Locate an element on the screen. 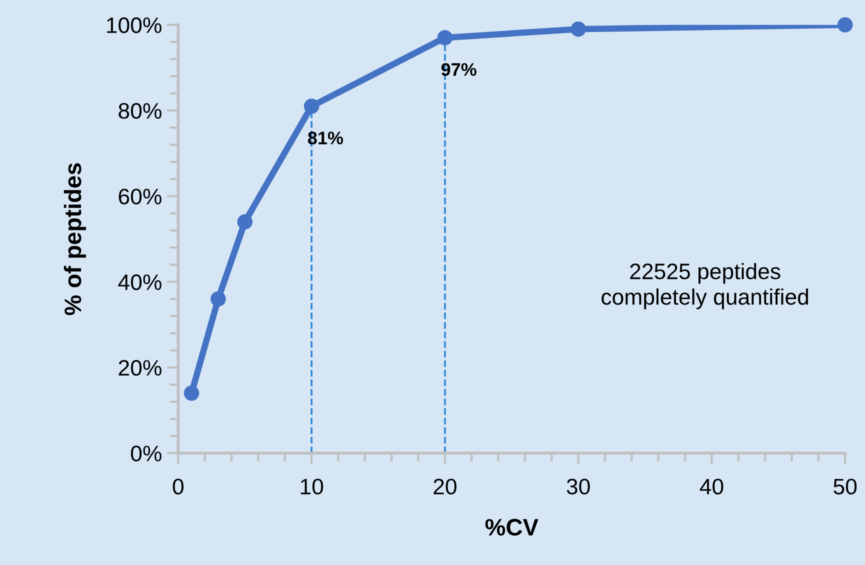 The height and width of the screenshot is (565, 865). annotation: 22525 peptides completely quantified is located at coordinates (705, 286).